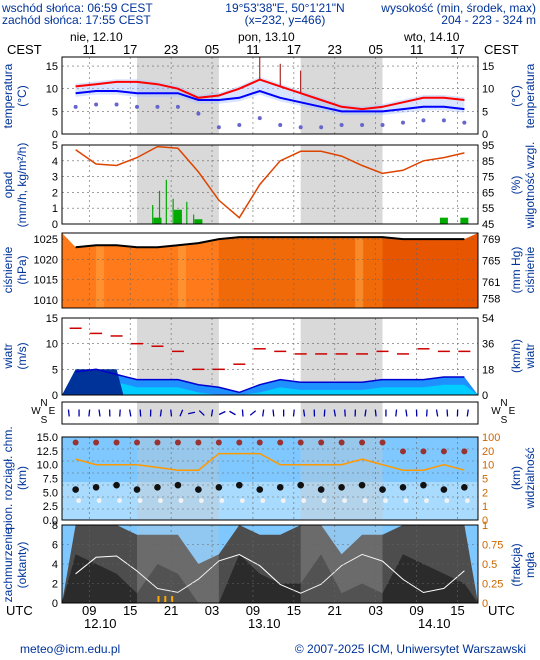  Describe the element at coordinates (93, 382) in the screenshot. I see `wind-strong-area` at that location.